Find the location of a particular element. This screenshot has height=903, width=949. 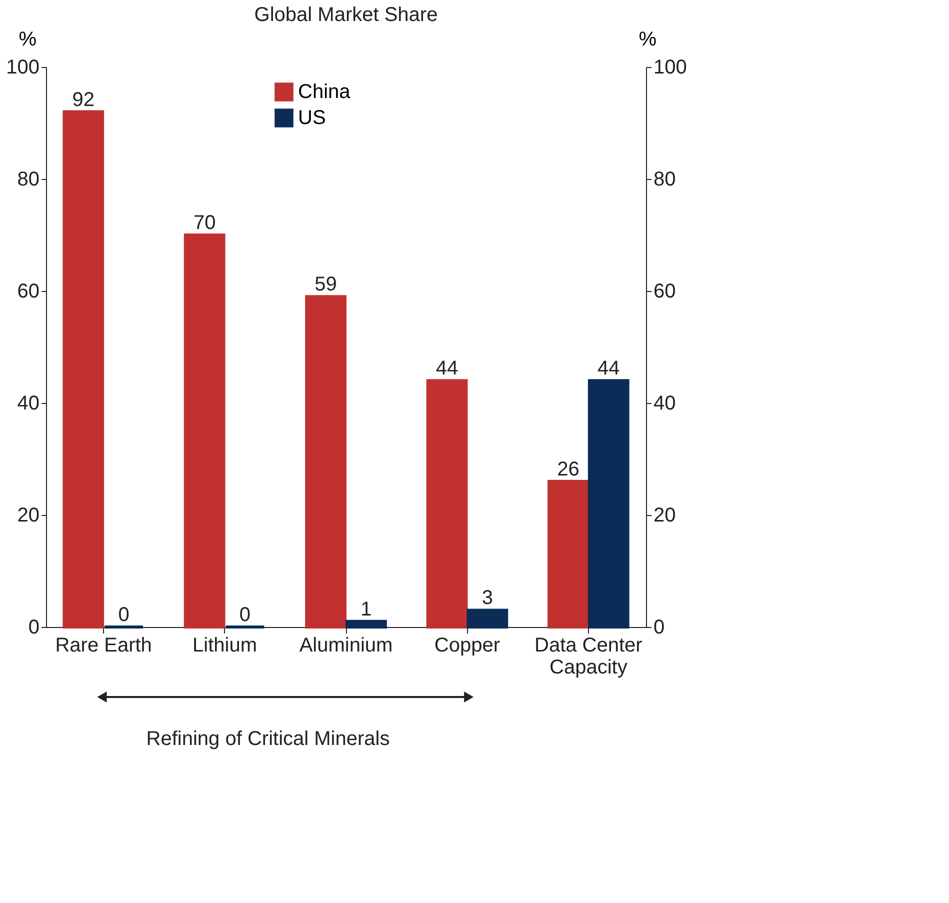

y2-tick-label: 20 is located at coordinates (665, 515).